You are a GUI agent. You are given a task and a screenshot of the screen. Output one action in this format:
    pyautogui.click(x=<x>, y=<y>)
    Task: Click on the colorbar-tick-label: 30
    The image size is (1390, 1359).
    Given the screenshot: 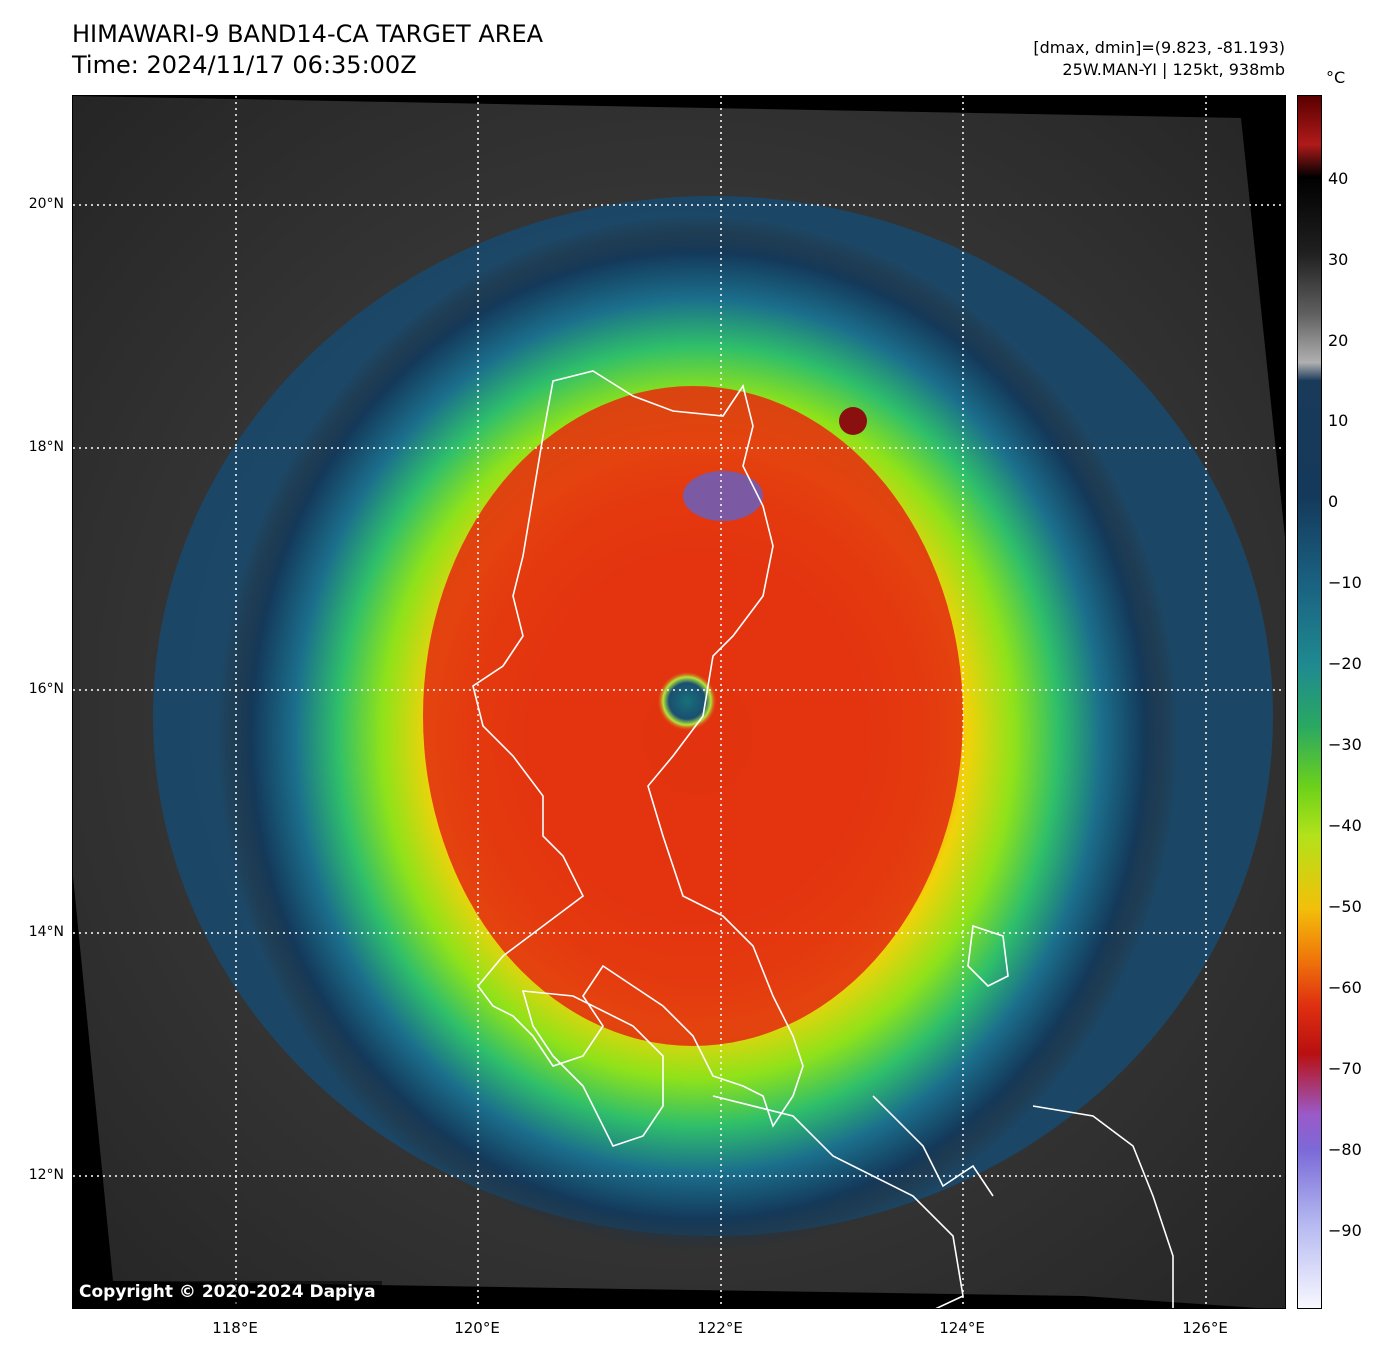 What is the action you would take?
    pyautogui.click(x=1338, y=259)
    